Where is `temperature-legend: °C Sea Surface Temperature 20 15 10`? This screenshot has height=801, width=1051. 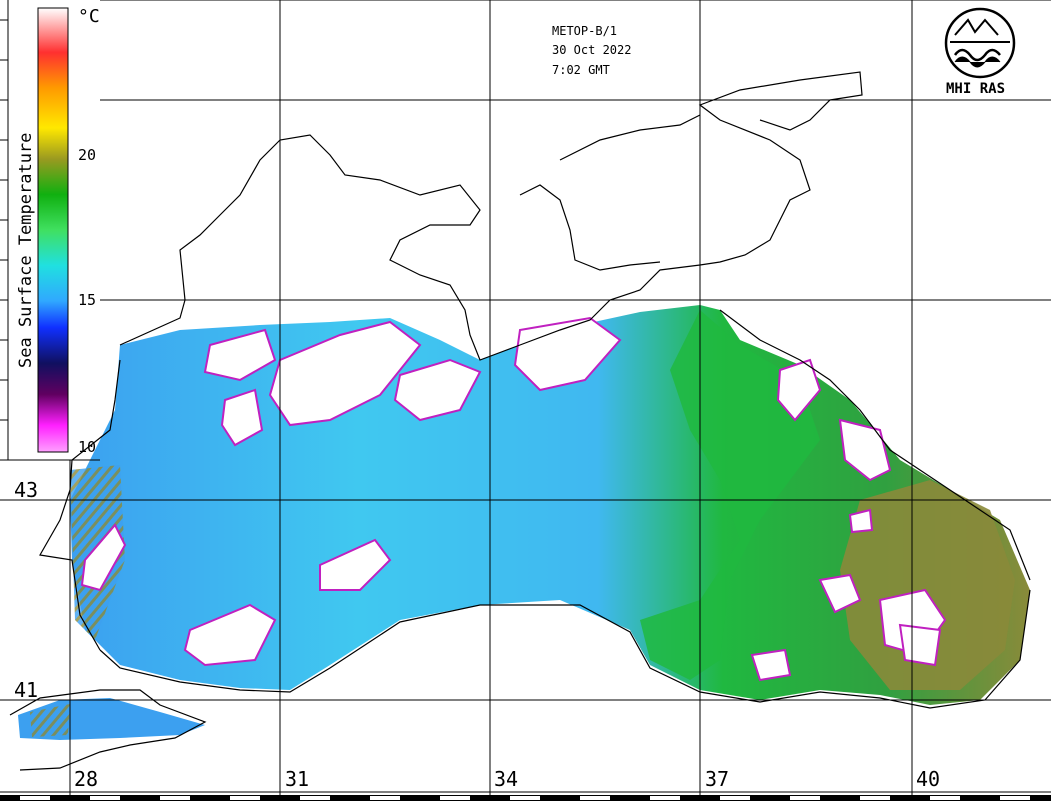
temperature-legend: °C Sea Surface Temperature 20 15 10 is located at coordinates (58, 231).